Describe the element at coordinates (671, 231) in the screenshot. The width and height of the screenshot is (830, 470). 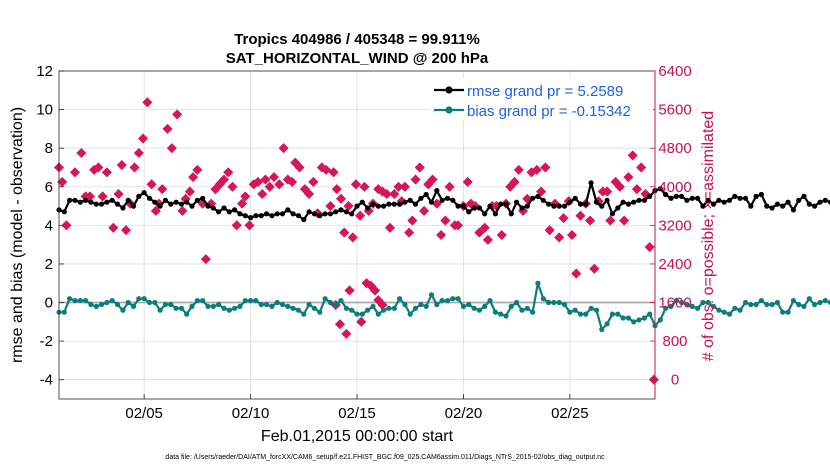
I see `y2-axis-ticks: 0 800 1600 2400 3200 4000 4800 5600 6400` at that location.